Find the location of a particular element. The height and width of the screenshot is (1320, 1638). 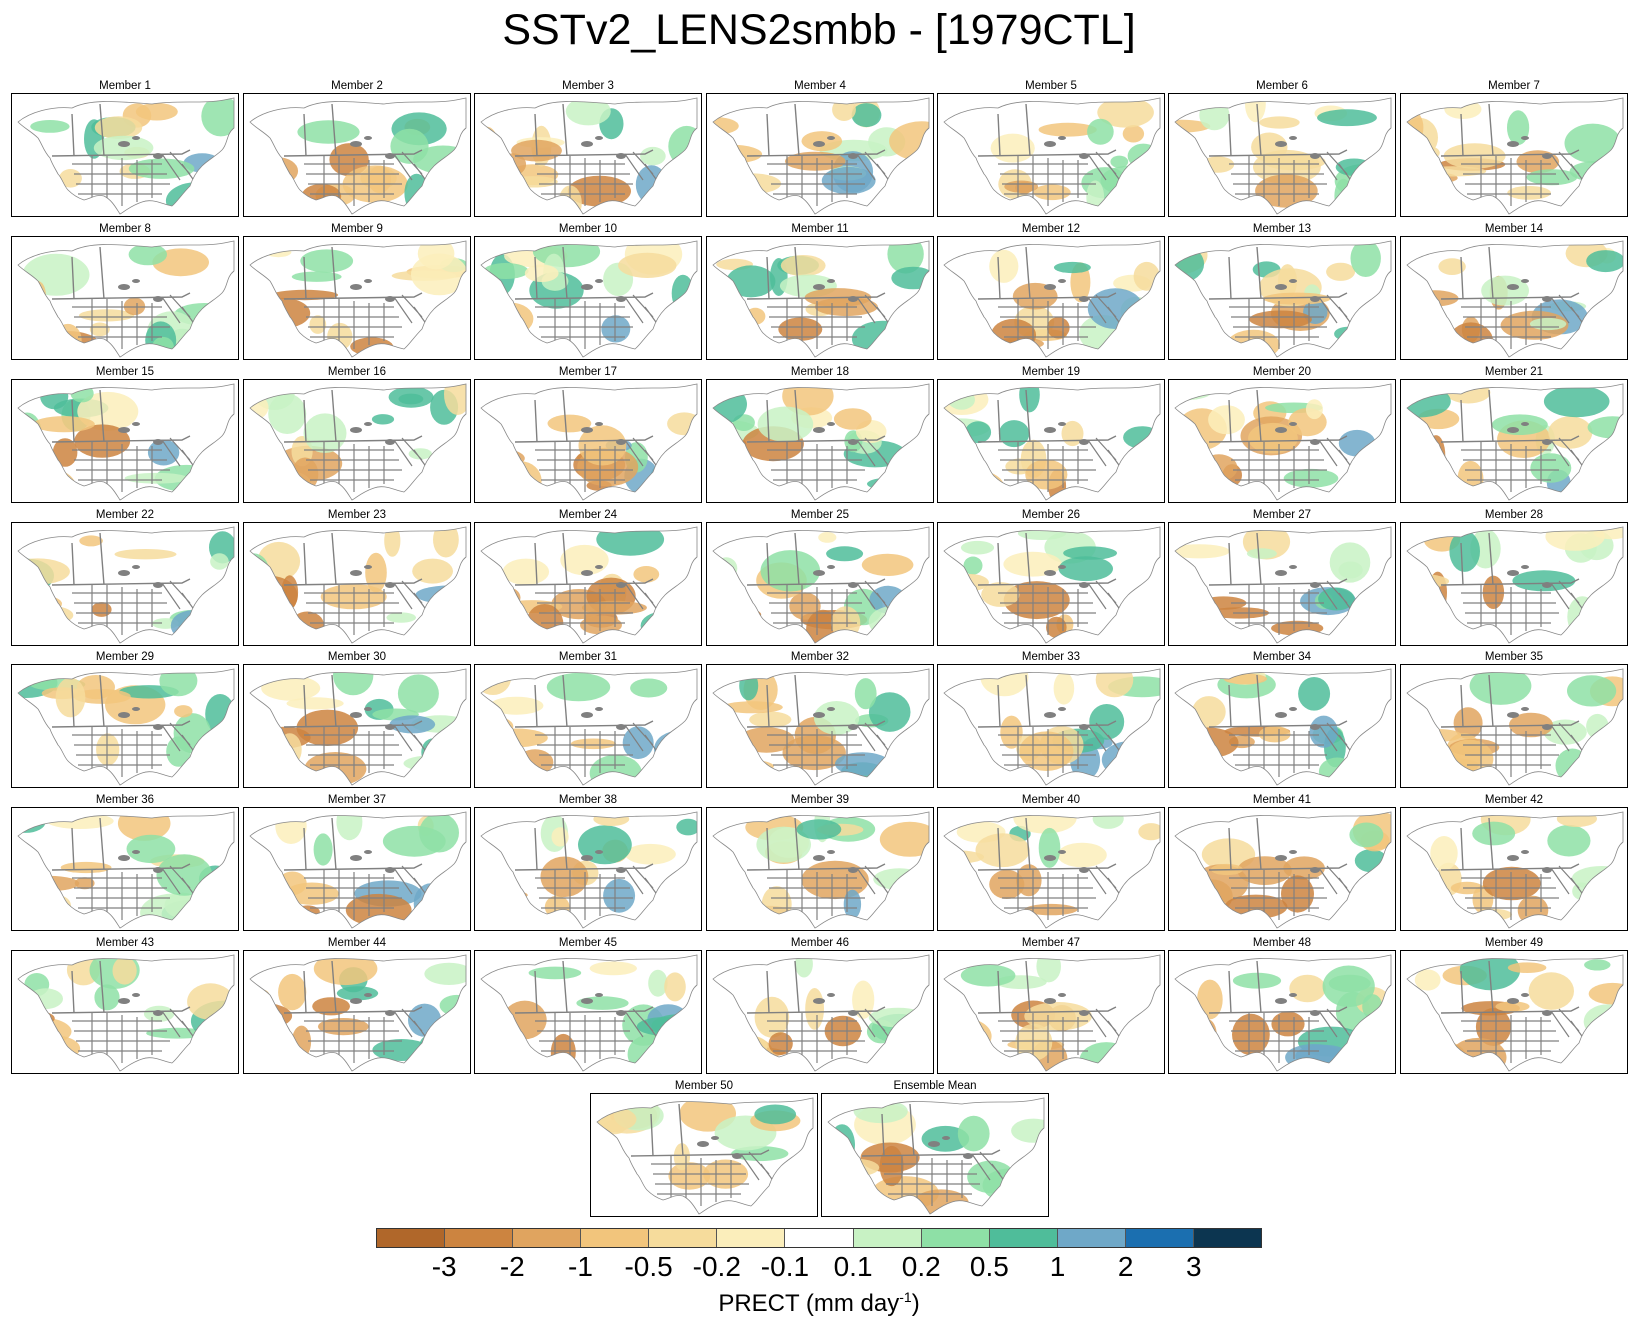

panel-title: Member 47 is located at coordinates (1051, 943).